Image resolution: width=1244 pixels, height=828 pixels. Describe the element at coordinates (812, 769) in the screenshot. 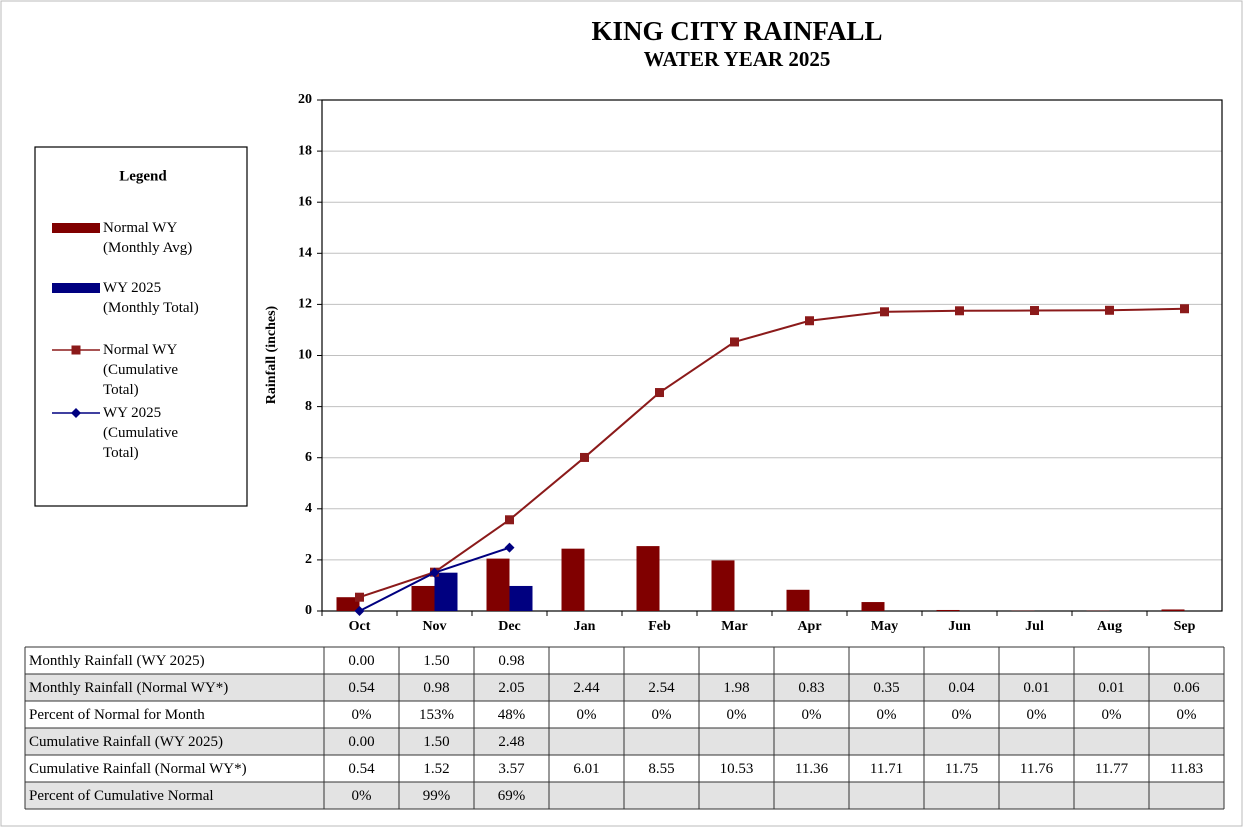

I see `table-cell: 11.36` at that location.